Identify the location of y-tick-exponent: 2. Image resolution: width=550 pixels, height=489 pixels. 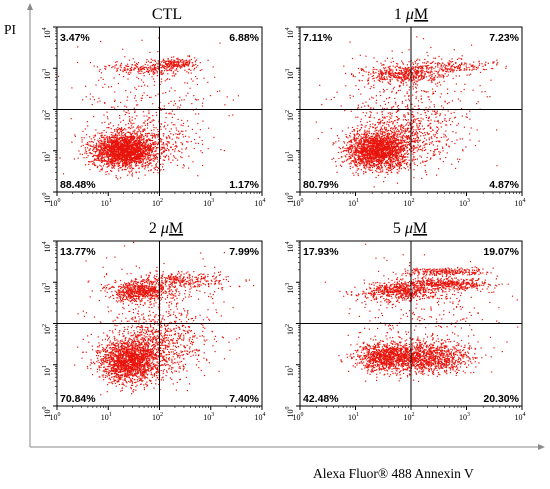
(45, 111).